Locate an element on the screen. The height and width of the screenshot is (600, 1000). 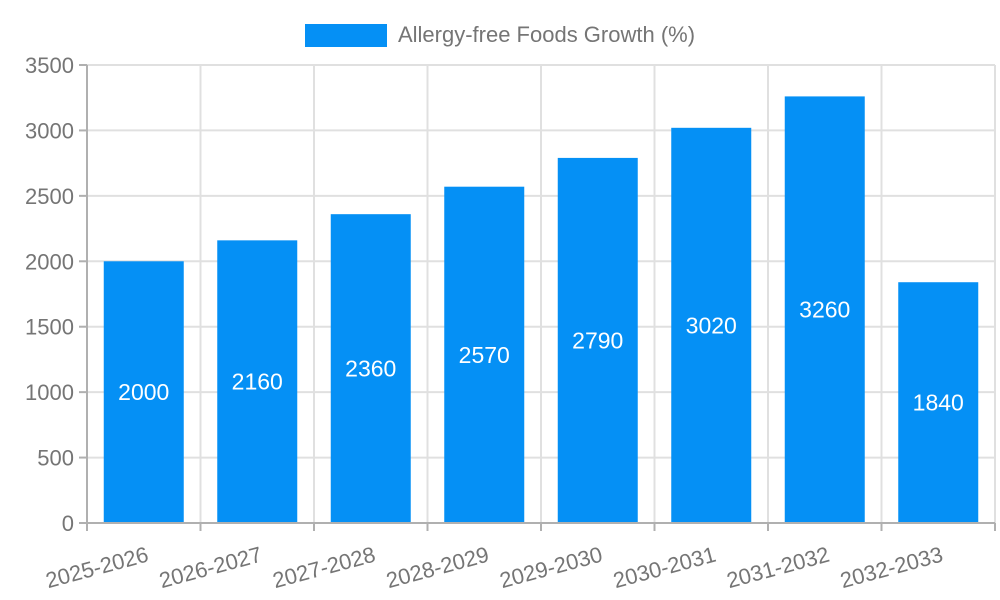
bar-value-label: 1840 is located at coordinates (938, 403).